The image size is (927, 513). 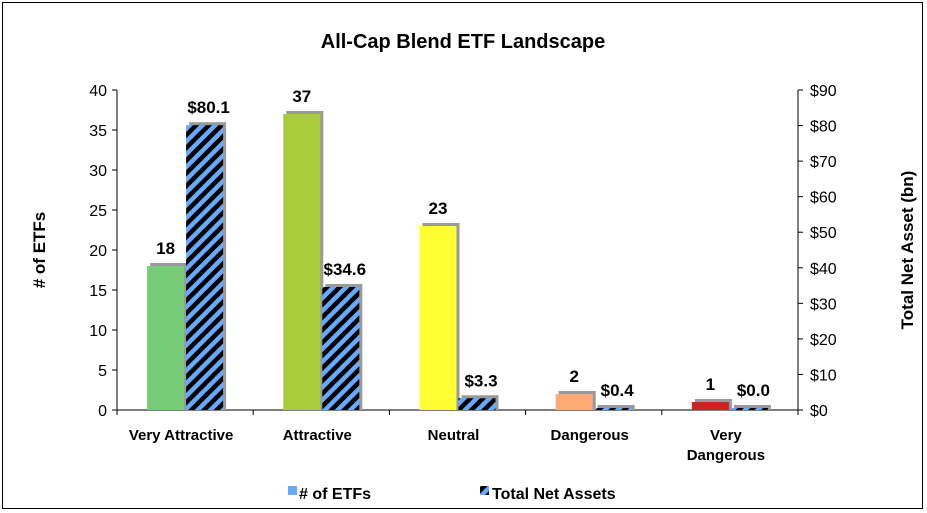 I want to click on legend-label-etfs: # of ETFs, so click(x=335, y=494).